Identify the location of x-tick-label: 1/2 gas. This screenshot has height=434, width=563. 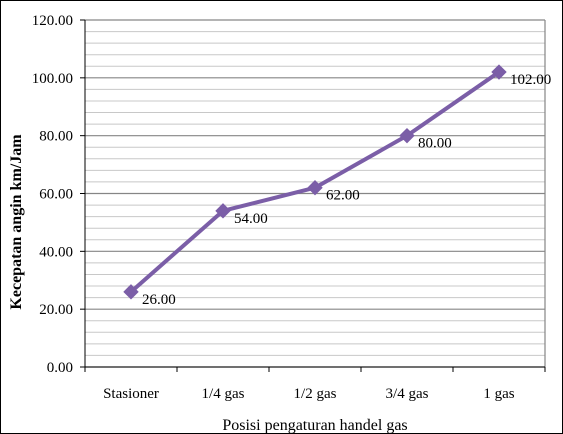
(315, 394).